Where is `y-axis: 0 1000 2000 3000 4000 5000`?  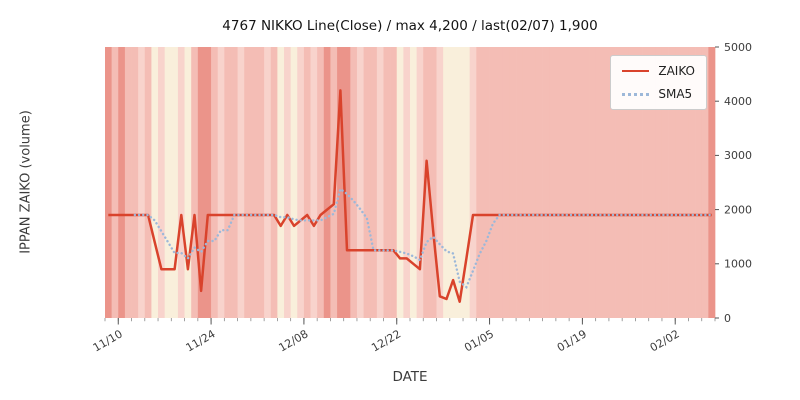
y-axis: 0 1000 2000 3000 4000 5000 is located at coordinates (733, 183).